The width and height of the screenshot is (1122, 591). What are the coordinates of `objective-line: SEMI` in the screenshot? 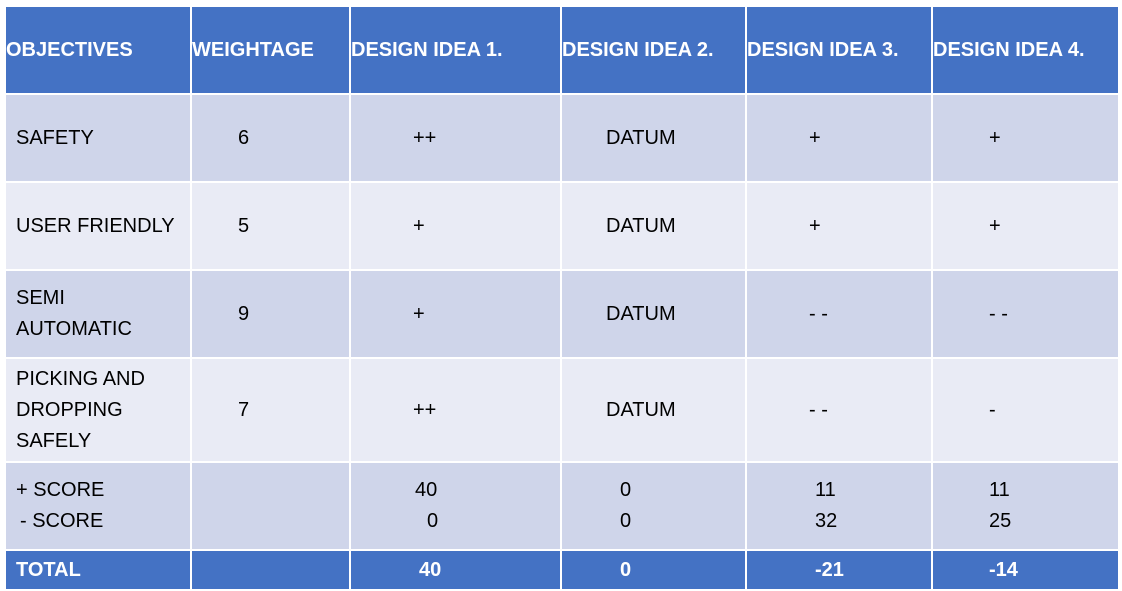 It's located at (40, 298).